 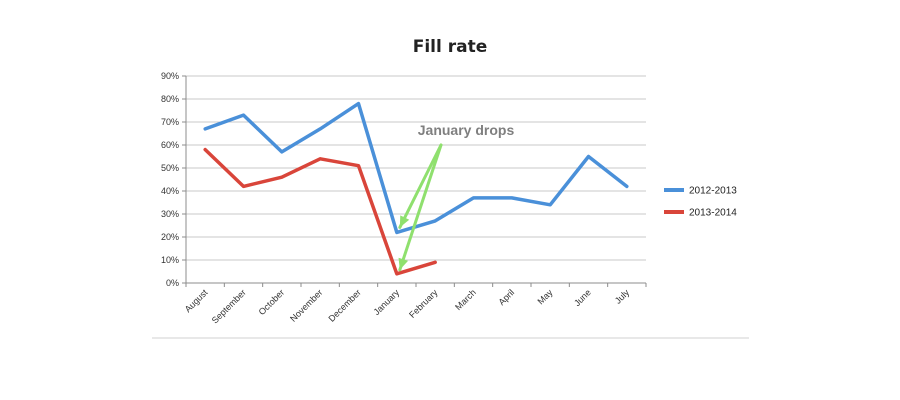 What do you see at coordinates (544, 296) in the screenshot?
I see `x-tick-label: May` at bounding box center [544, 296].